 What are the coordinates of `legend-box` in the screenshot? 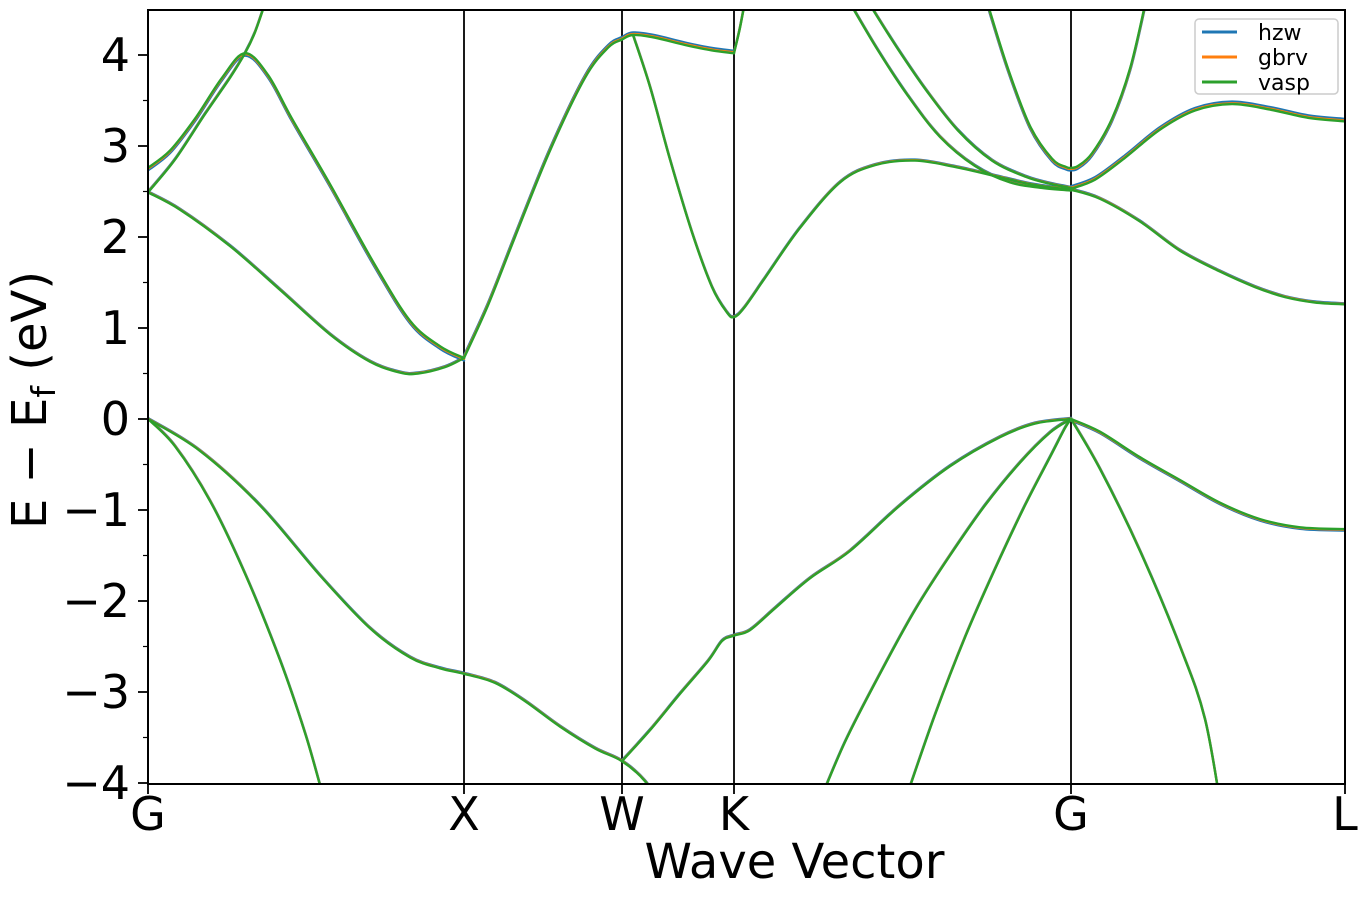 It's located at (1266, 56).